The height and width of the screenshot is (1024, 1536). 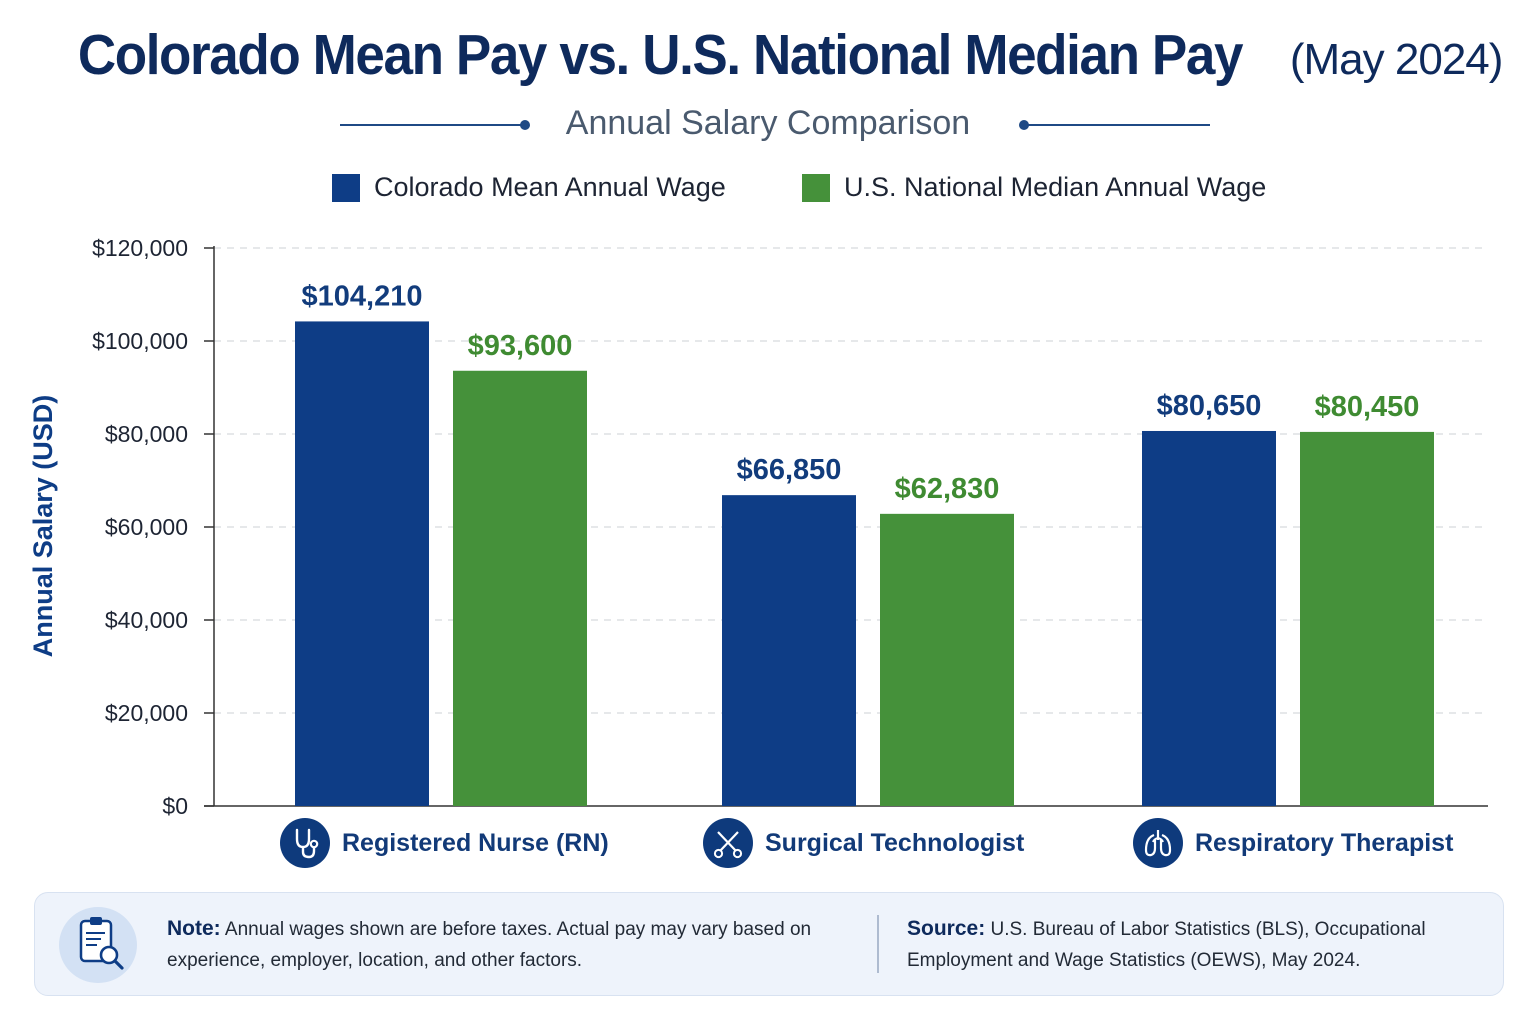 I want to click on y-tick-label: $40,000, so click(x=146, y=620).